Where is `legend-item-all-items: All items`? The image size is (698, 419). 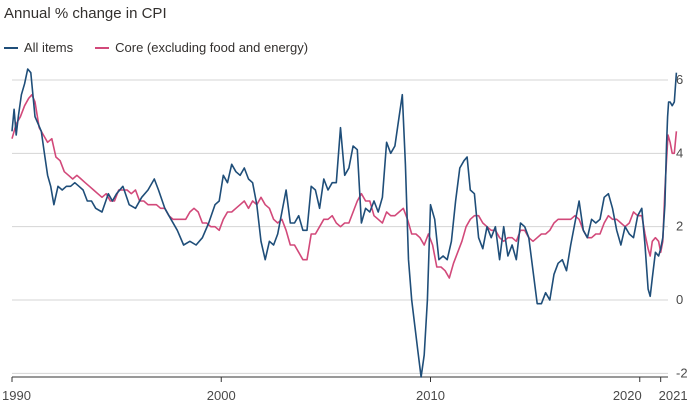
legend-item-all-items: All items is located at coordinates (38, 47).